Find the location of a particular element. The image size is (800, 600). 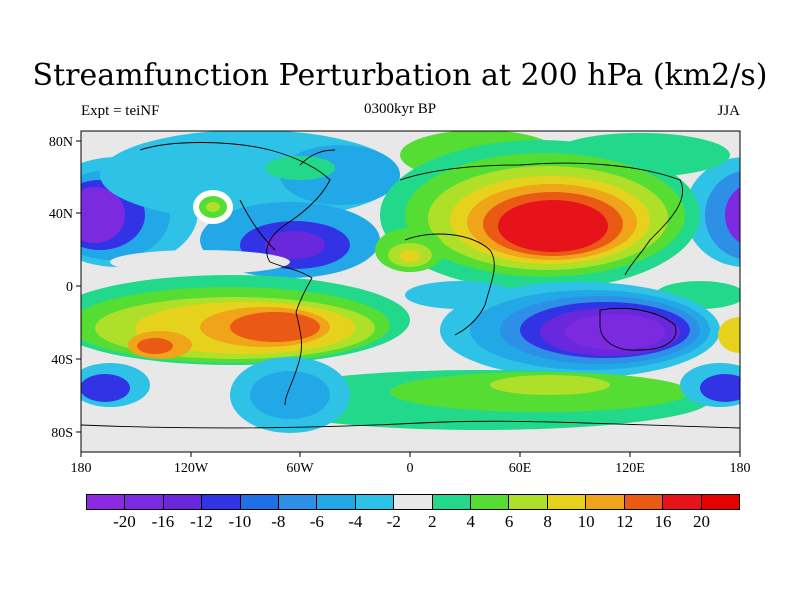

lat-label: 40N is located at coordinates (61, 214).